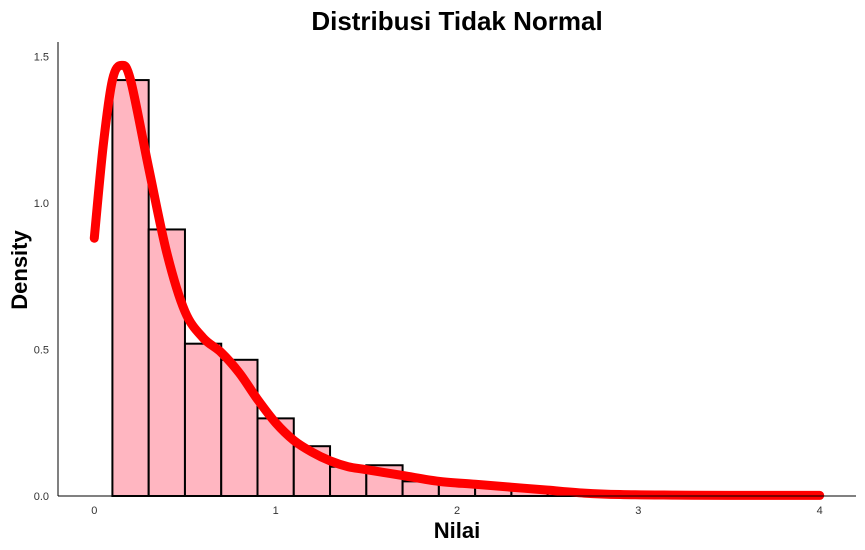 The height and width of the screenshot is (550, 865). What do you see at coordinates (457, 530) in the screenshot?
I see `x-axis-title: Nilai` at bounding box center [457, 530].